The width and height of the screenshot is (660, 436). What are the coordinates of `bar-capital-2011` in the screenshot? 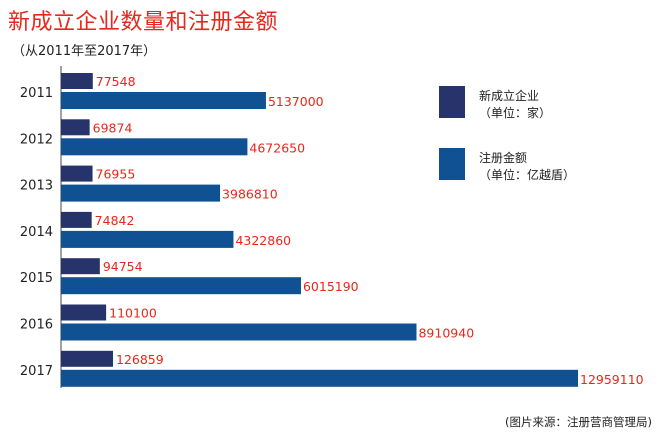 It's located at (163, 100).